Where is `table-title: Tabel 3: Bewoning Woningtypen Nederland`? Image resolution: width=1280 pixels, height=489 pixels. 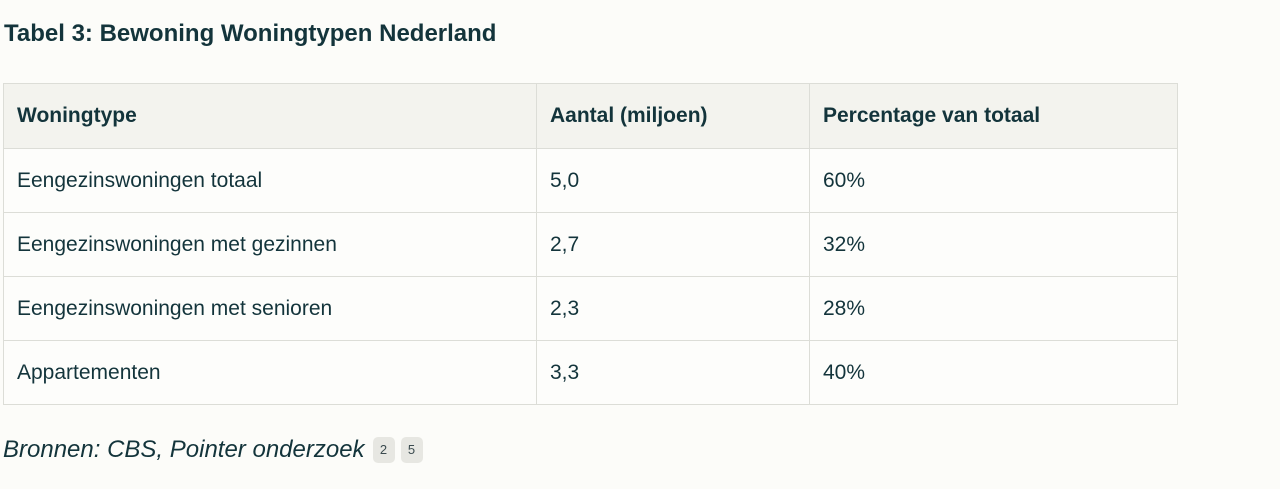 table-title: Tabel 3: Bewoning Woningtypen Nederland is located at coordinates (250, 33).